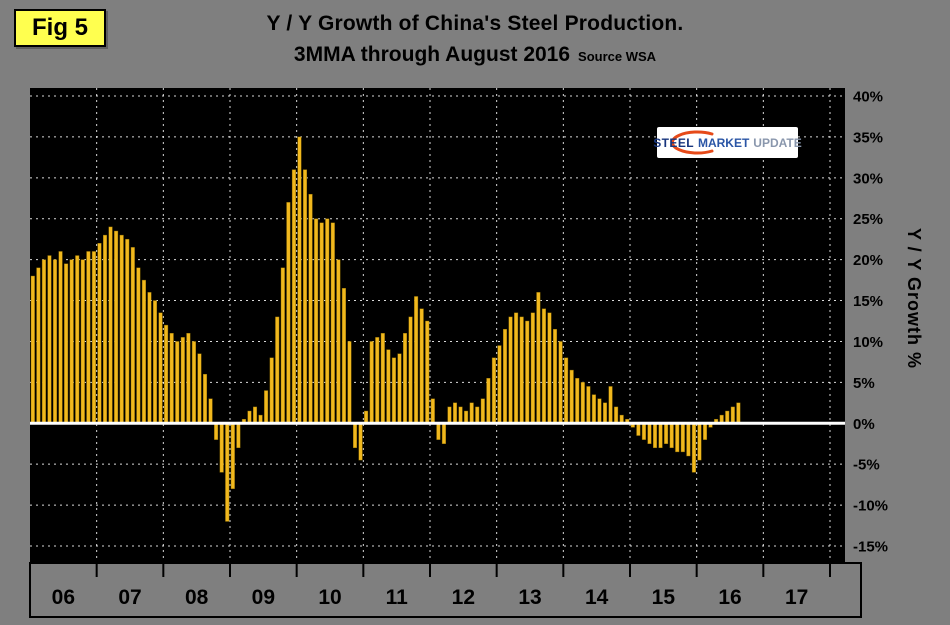  I want to click on y-tick-label: 20%, so click(868, 260).